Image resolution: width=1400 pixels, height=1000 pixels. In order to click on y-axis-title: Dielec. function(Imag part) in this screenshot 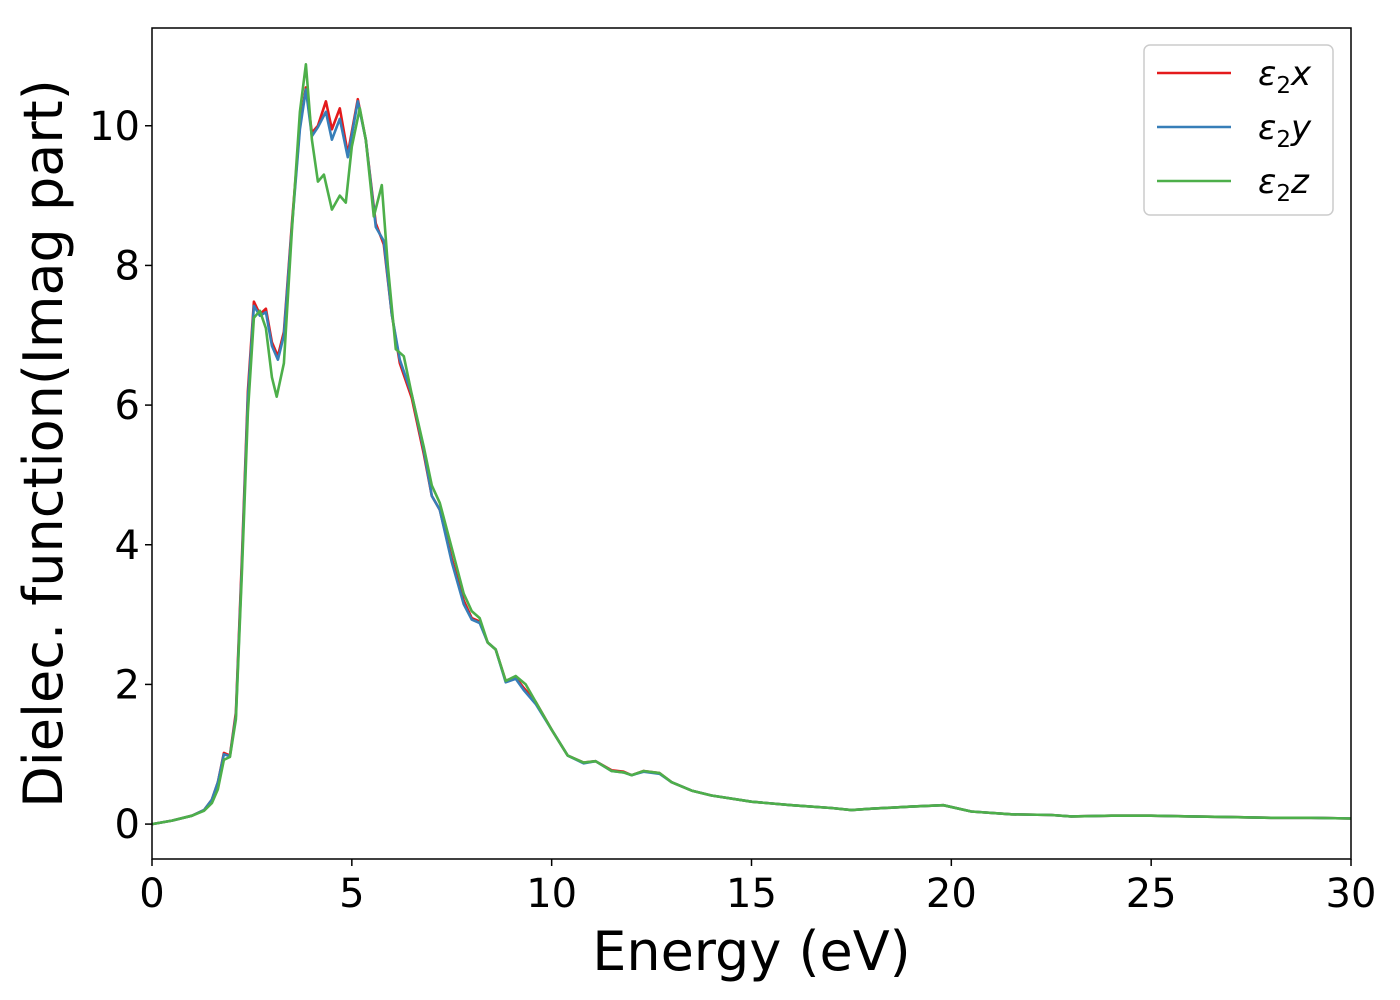, I will do `click(43, 443)`.